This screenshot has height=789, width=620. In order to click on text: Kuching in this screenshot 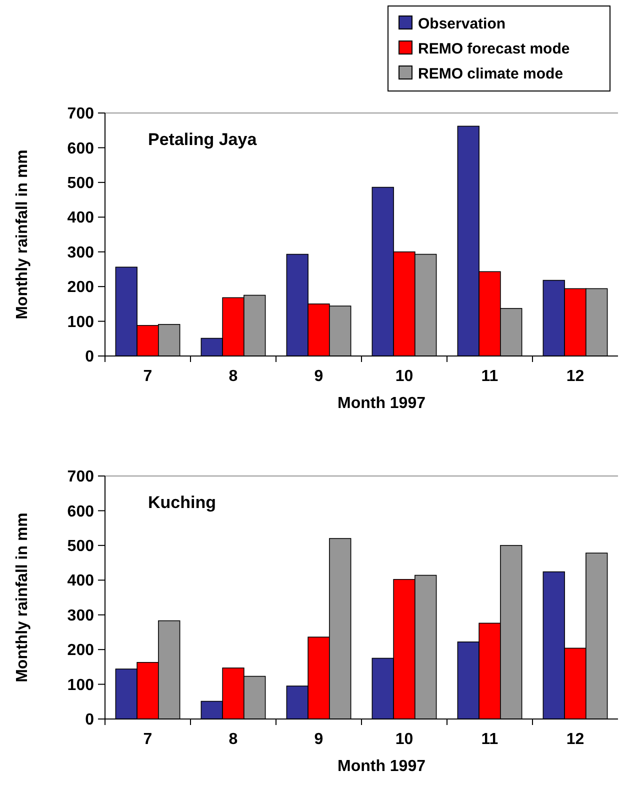, I will do `click(182, 502)`.